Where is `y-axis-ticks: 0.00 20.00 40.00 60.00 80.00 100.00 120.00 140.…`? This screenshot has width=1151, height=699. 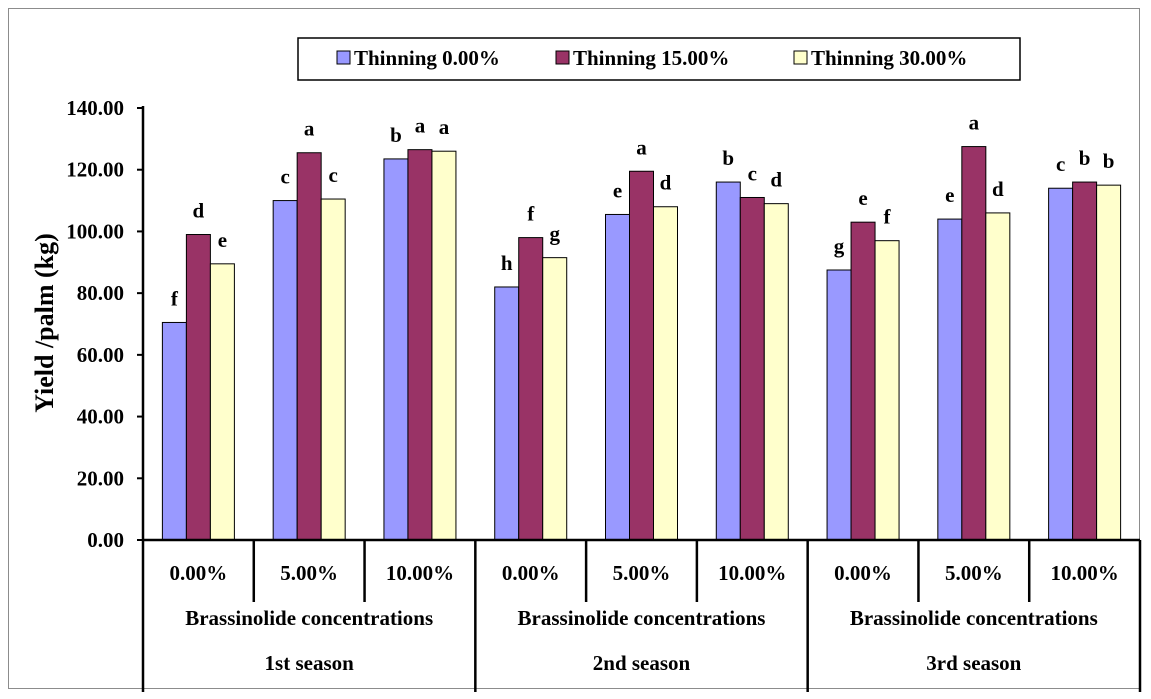 y-axis-ticks: 0.00 20.00 40.00 60.00 80.00 100.00 120.00 140.… is located at coordinates (104, 324).